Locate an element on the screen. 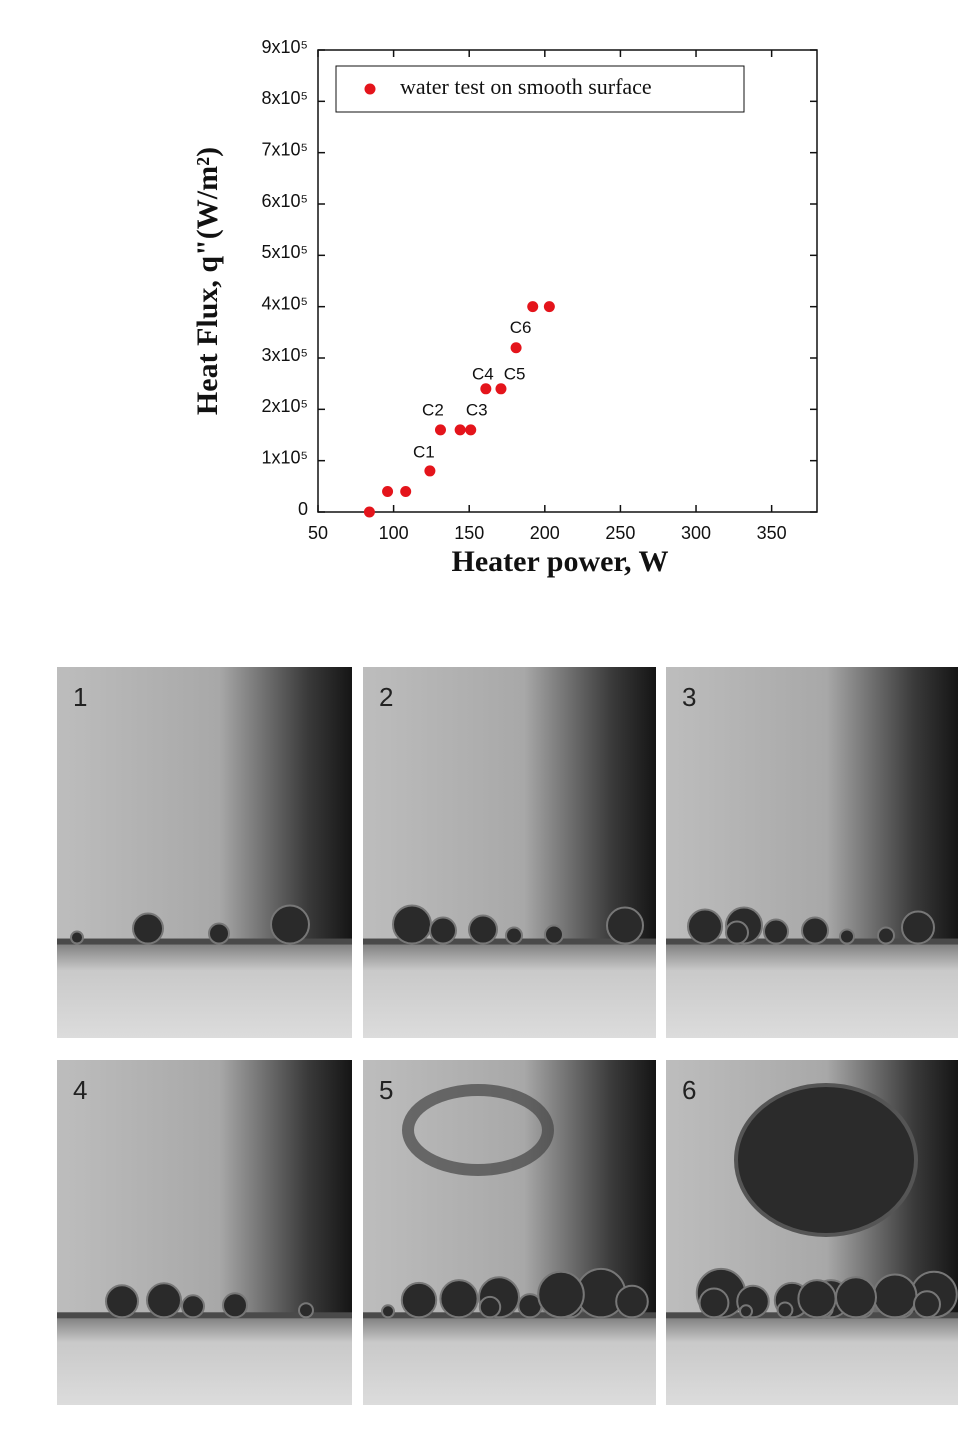 This screenshot has width=980, height=1443. x-tick-label: 50 is located at coordinates (318, 533).